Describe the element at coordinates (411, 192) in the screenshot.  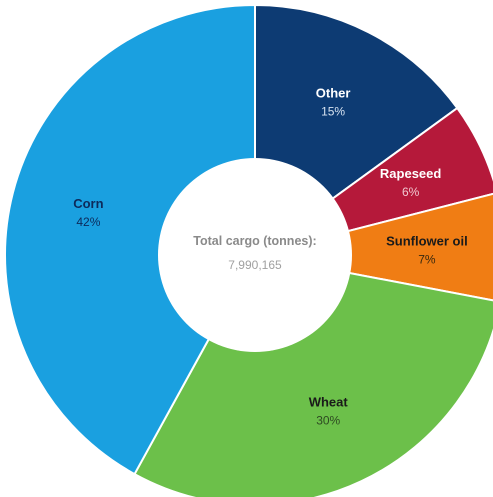
I see `slice-pct-rapeseed: 6%` at that location.